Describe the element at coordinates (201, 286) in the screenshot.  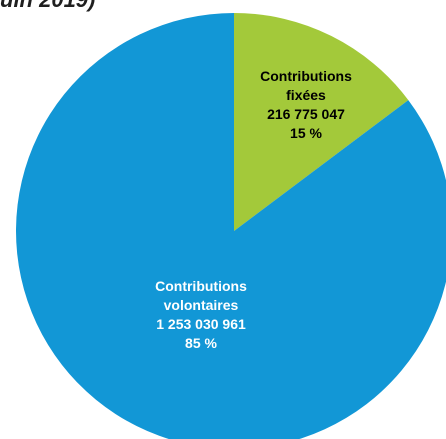
I see `slice-label-line1-1: Contributions` at that location.